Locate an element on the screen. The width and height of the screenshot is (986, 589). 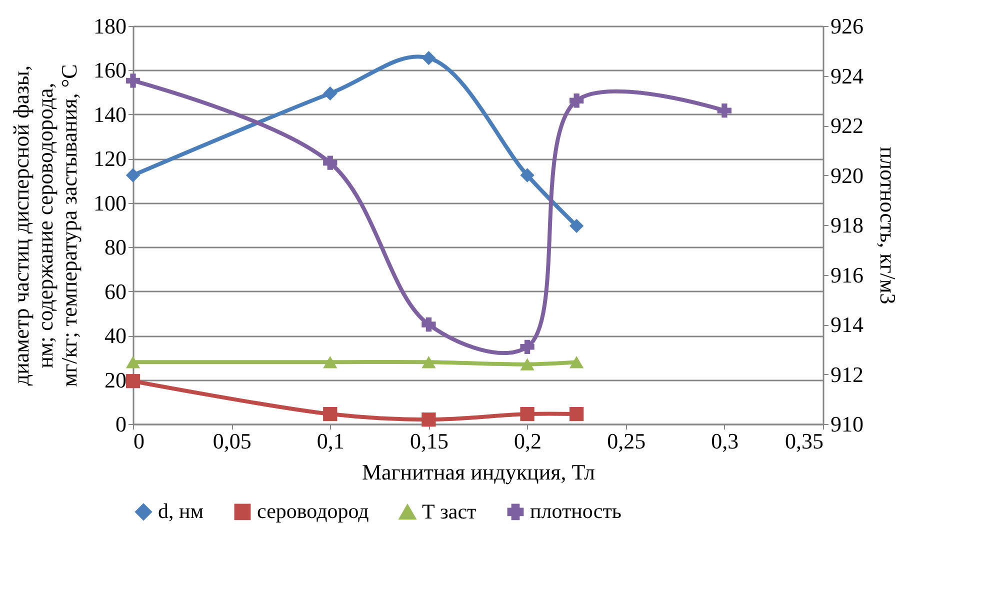
x-tick-label: 0,3 is located at coordinates (725, 441).